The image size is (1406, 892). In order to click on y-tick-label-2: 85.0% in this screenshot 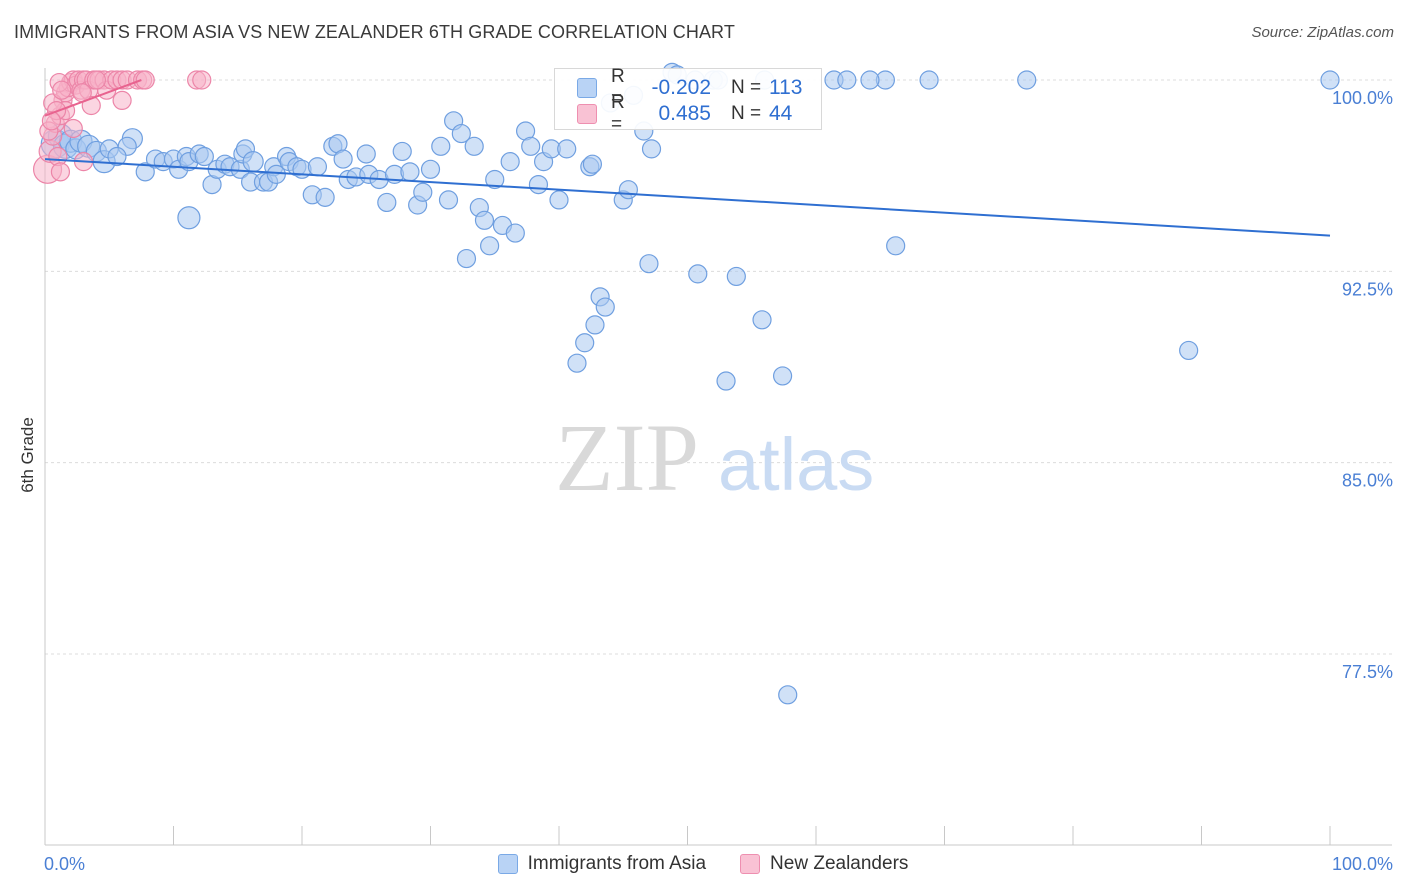, I will do `click(1367, 481)`.